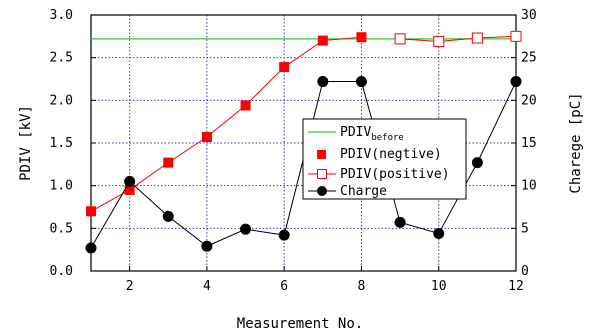 The width and height of the screenshot is (592, 333). Describe the element at coordinates (61, 15) in the screenshot. I see `y-left-tick-label: 3.0` at that location.